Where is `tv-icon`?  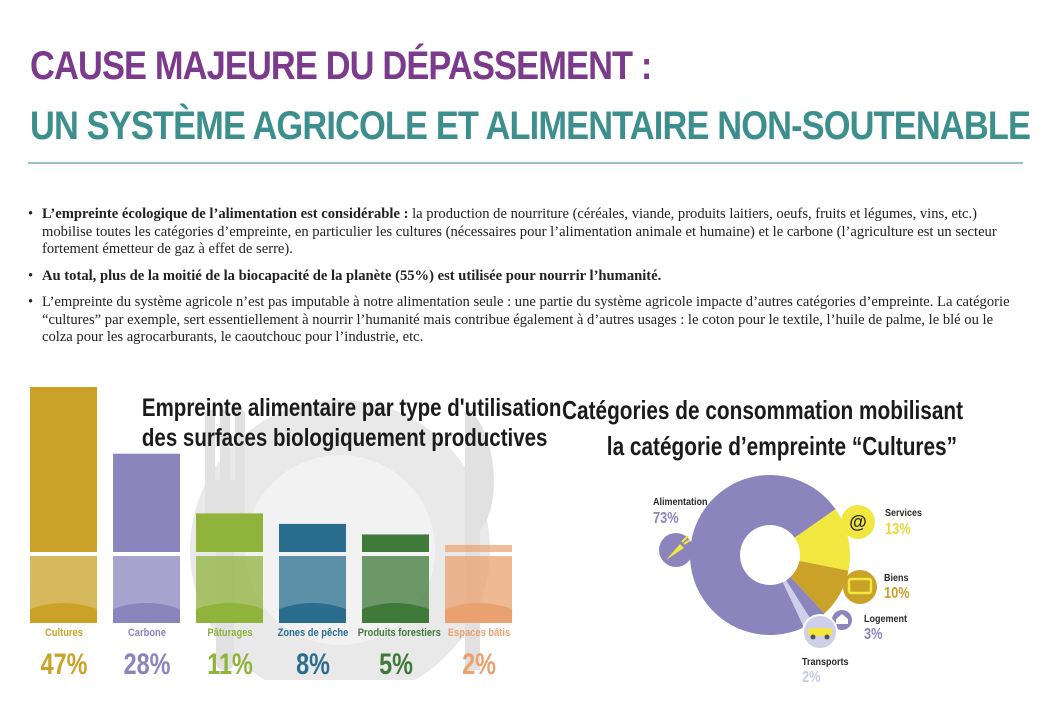
tv-icon is located at coordinates (860, 587).